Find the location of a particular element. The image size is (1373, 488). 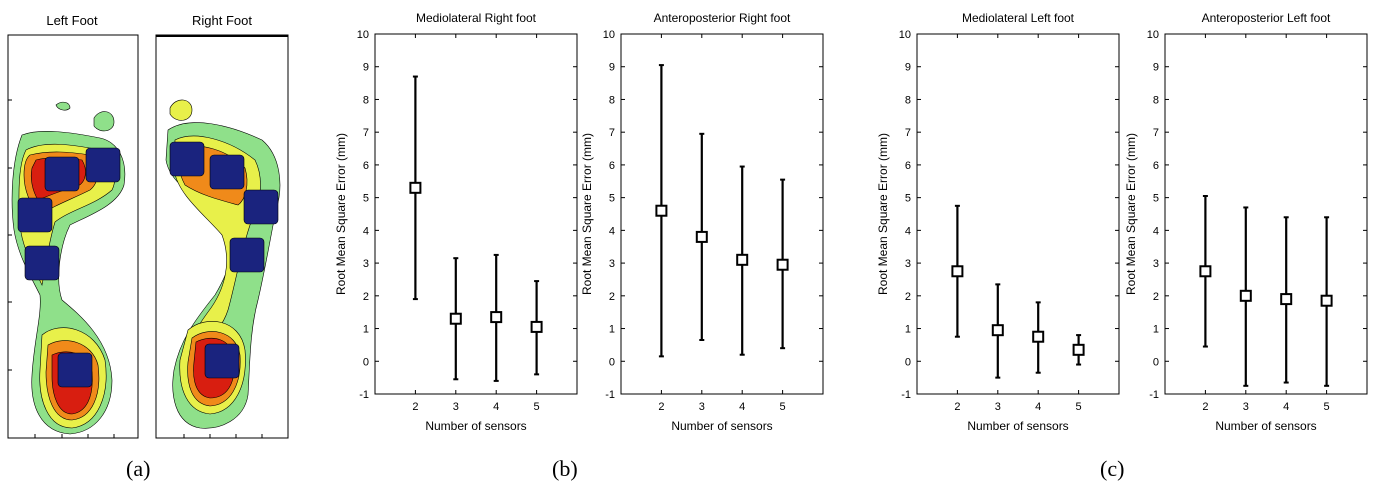

chart-title: Anteroposterior Left foot is located at coordinates (1266, 18).